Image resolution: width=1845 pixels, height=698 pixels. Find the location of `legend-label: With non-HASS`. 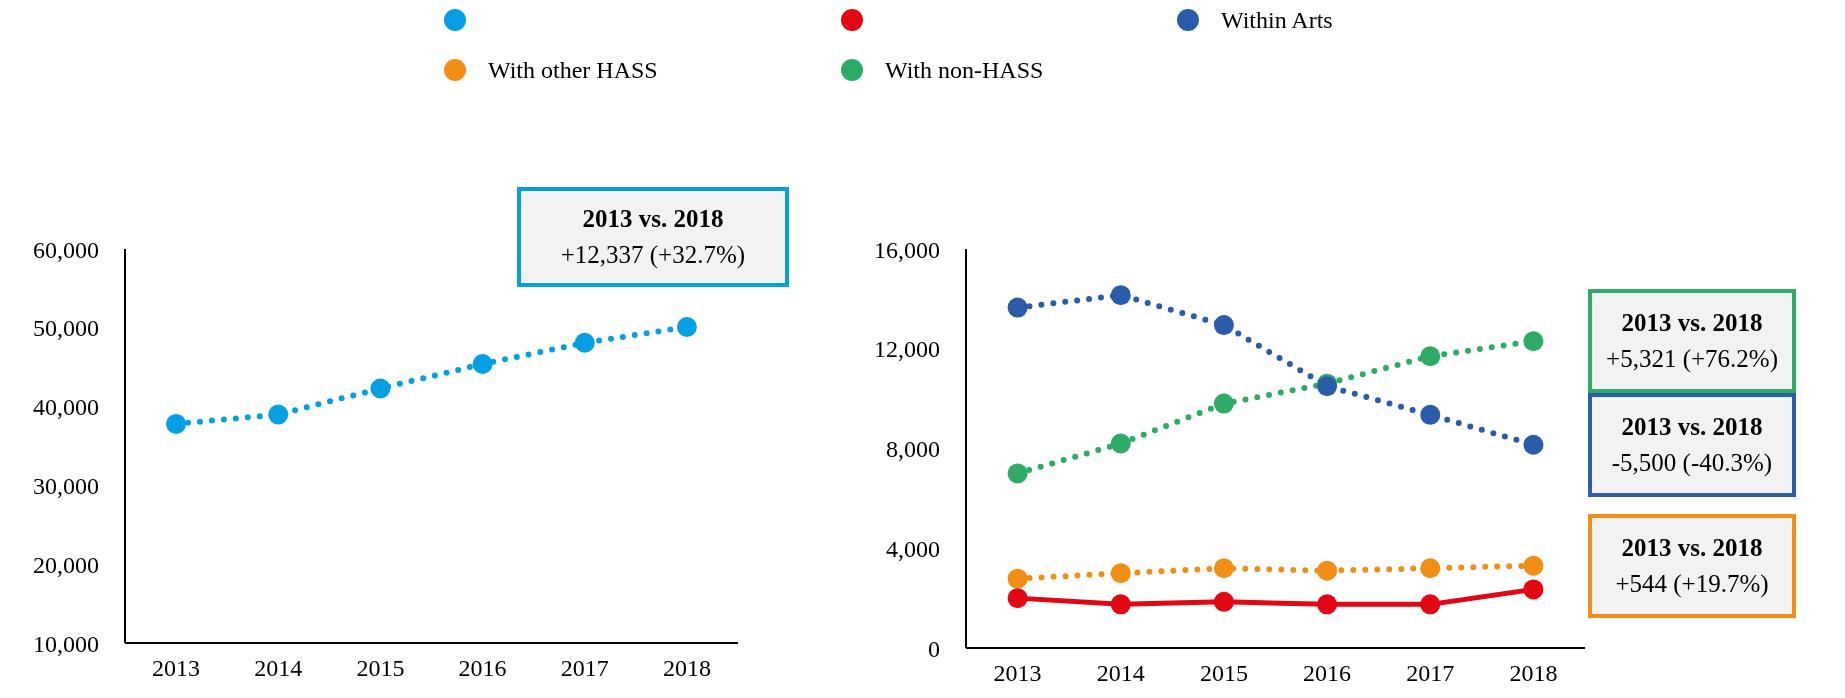

legend-label: With non-HASS is located at coordinates (964, 70).